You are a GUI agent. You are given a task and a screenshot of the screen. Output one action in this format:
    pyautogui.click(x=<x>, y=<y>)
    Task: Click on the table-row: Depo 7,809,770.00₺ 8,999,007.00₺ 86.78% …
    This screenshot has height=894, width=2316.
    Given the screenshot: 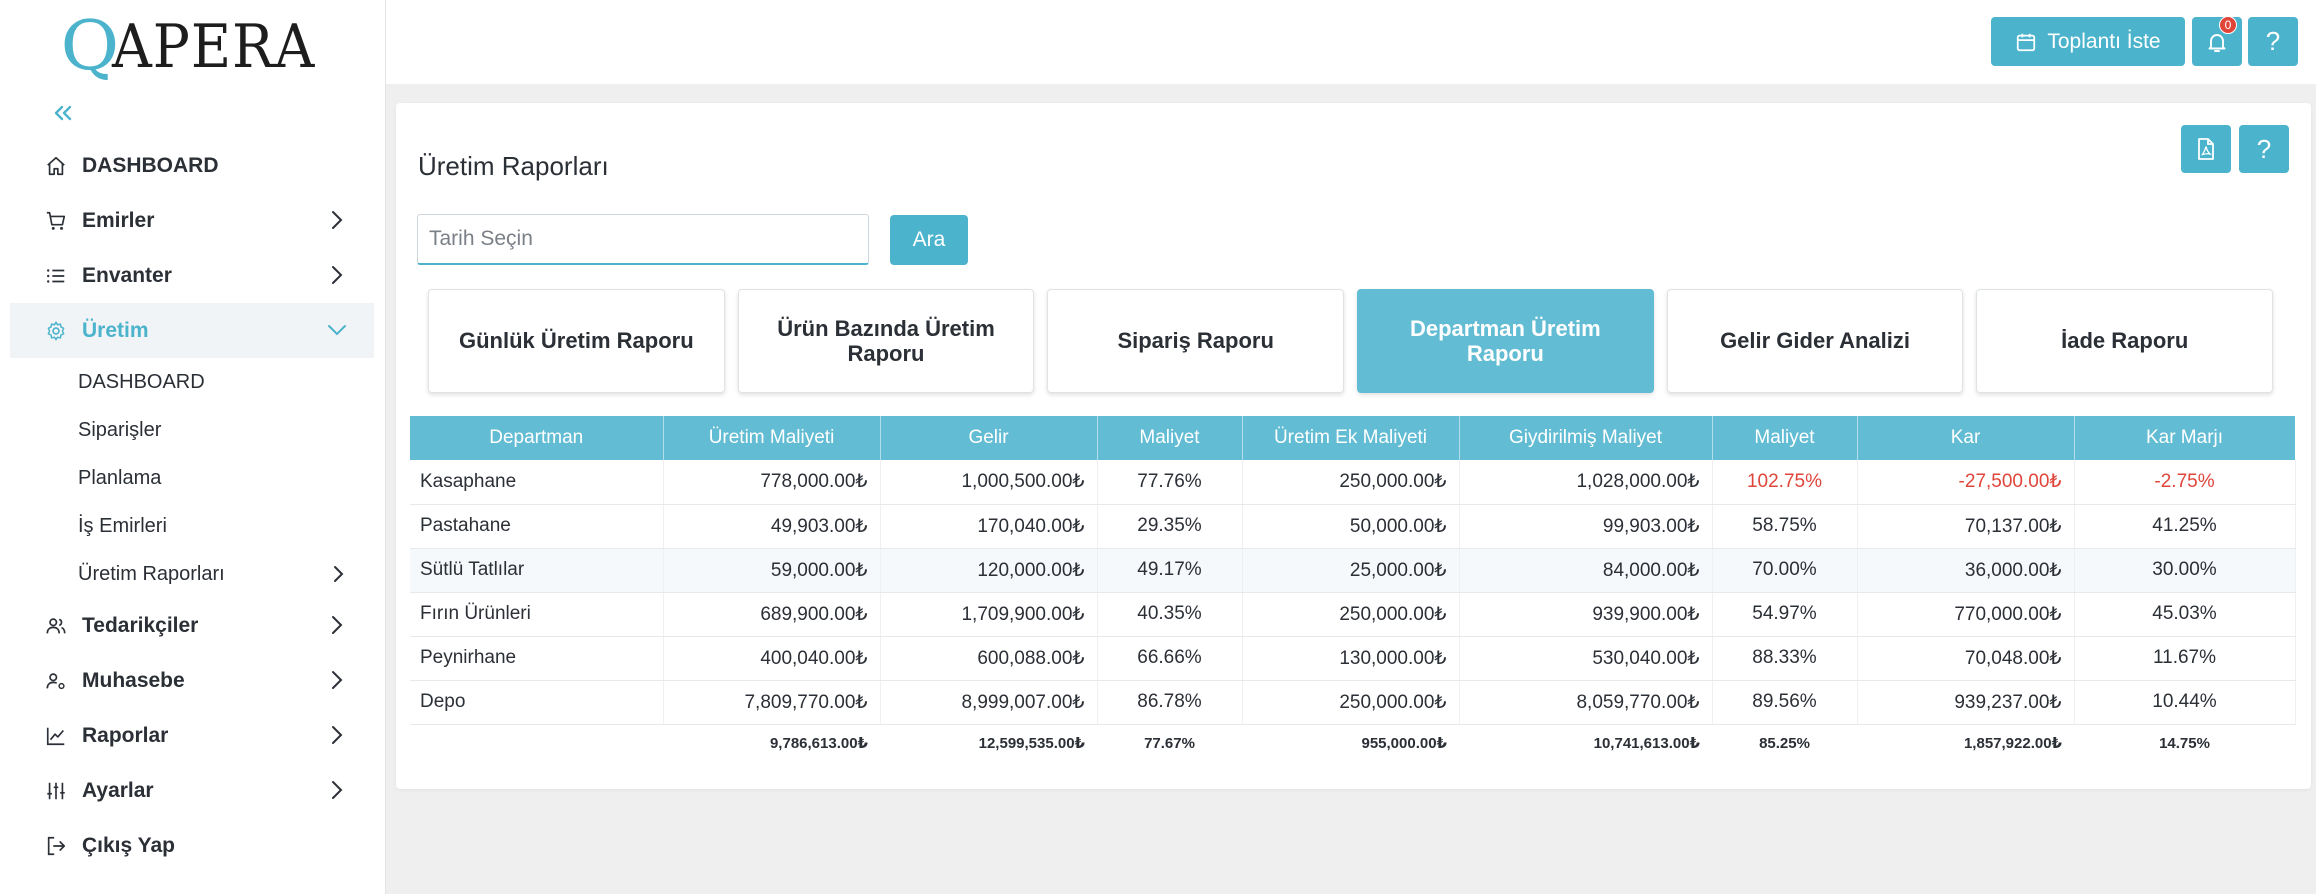 What is the action you would take?
    pyautogui.click(x=1353, y=702)
    